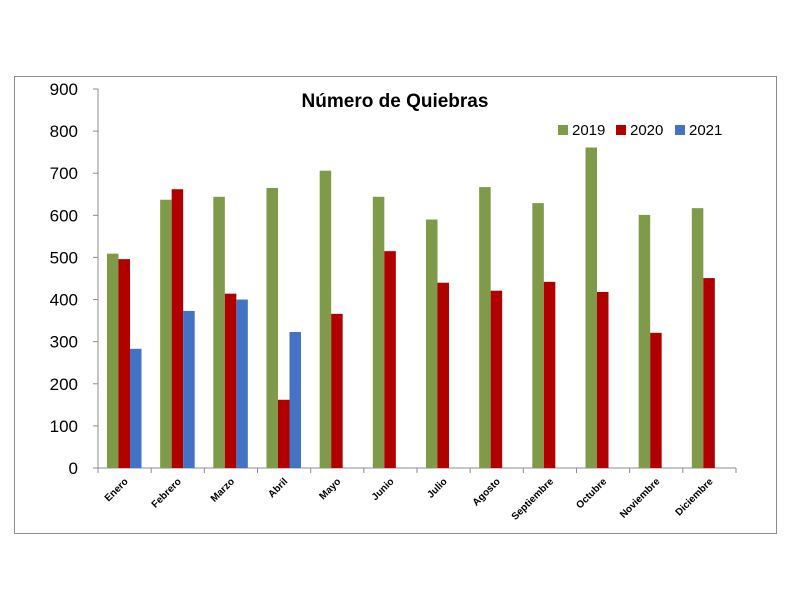 The image size is (792, 612). I want to click on legend-label-2019: 2019, so click(588, 130).